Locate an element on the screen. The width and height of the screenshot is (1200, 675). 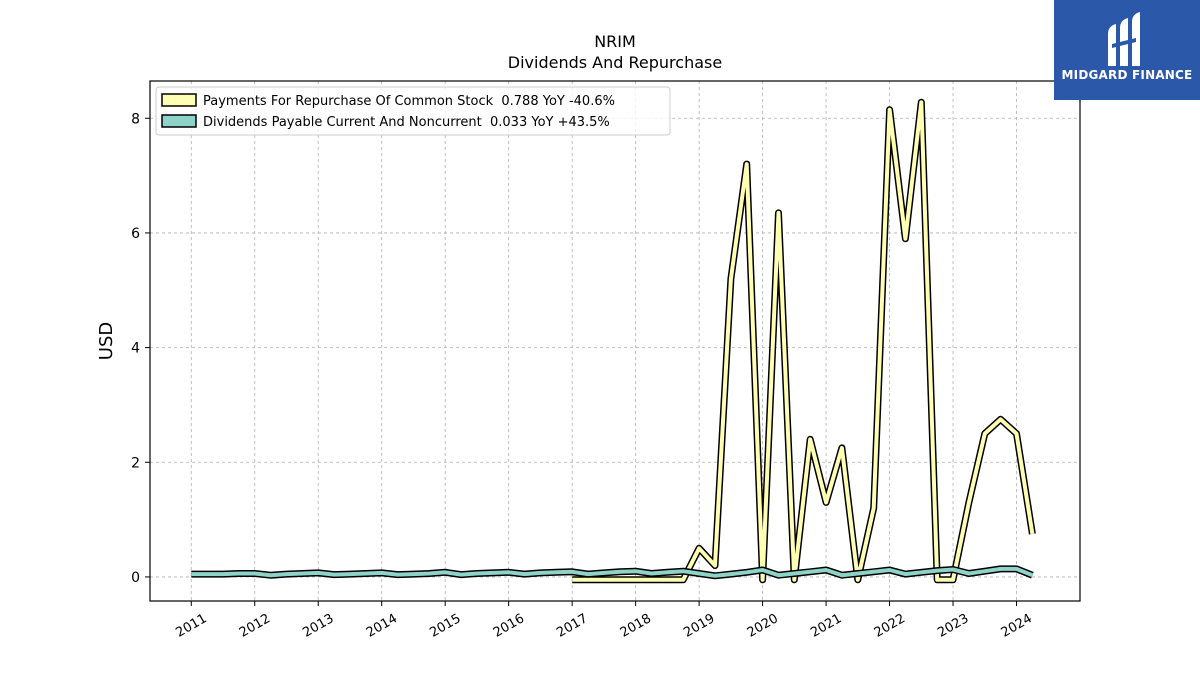
y-tick-label: 2 is located at coordinates (135, 463).